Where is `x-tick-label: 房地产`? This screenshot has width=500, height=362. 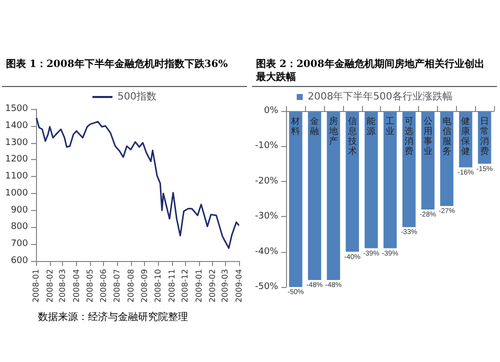 x-tick-label: 房地产 is located at coordinates (333, 131).